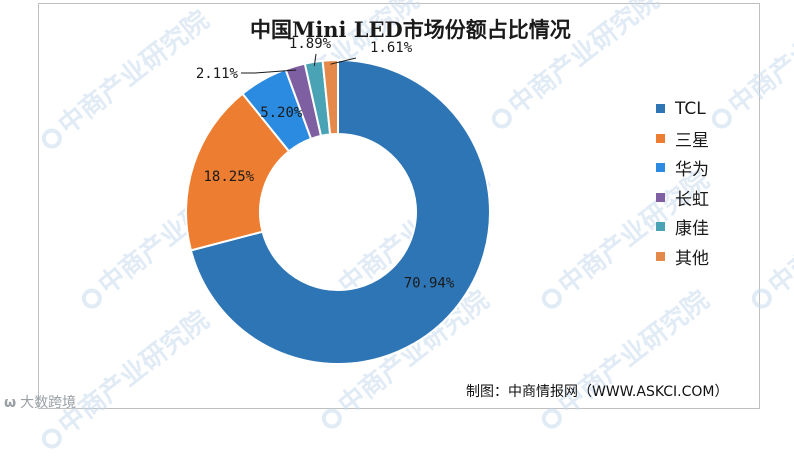  What do you see at coordinates (690, 108) in the screenshot?
I see `legend-label: TCL` at bounding box center [690, 108].